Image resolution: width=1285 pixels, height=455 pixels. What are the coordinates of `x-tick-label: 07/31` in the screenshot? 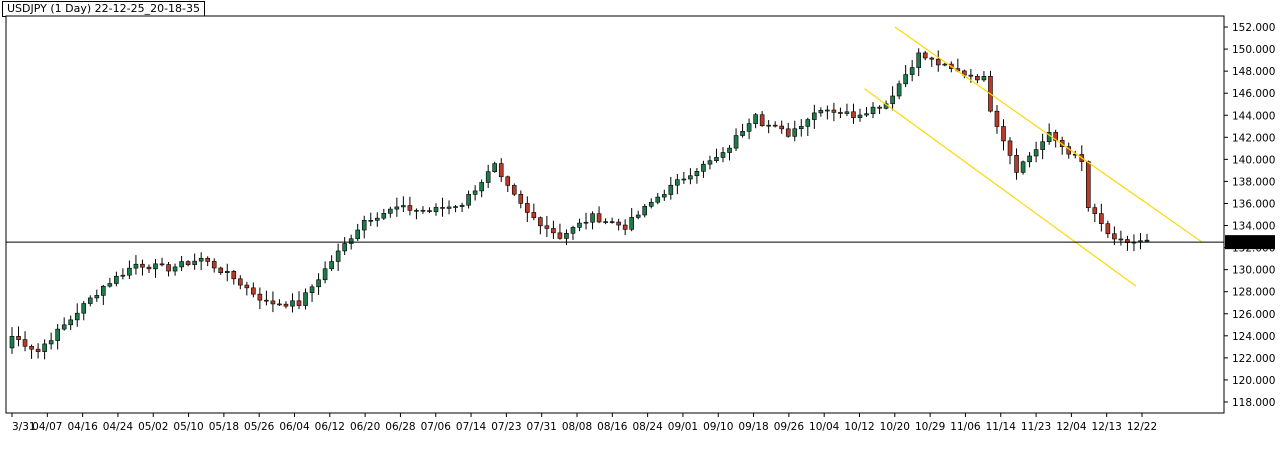 It's located at (542, 427).